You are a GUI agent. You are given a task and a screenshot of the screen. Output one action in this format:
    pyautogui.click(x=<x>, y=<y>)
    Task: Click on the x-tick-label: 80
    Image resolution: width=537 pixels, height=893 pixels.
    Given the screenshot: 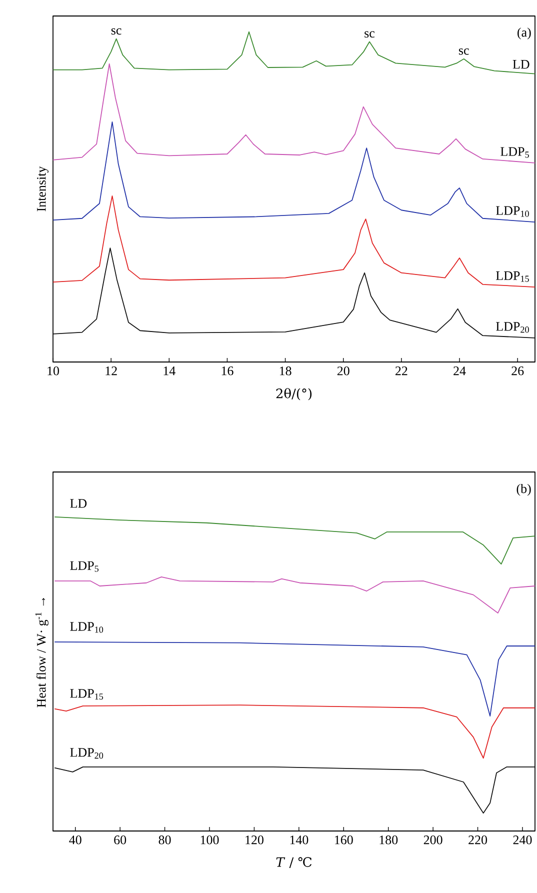 What is the action you would take?
    pyautogui.click(x=164, y=840)
    